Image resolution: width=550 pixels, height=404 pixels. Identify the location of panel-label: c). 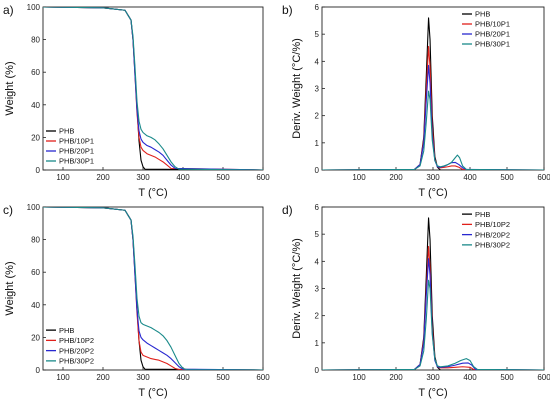
(8, 210).